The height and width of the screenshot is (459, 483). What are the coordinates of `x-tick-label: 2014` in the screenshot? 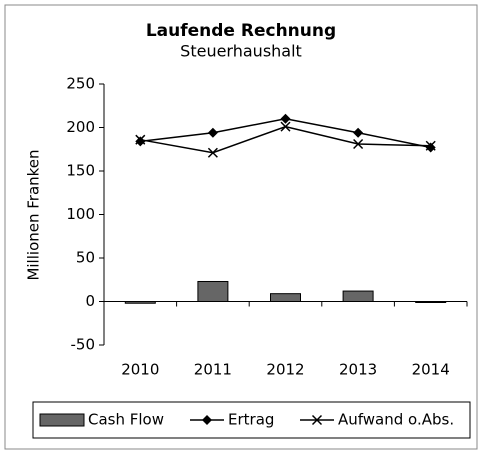 It's located at (431, 370).